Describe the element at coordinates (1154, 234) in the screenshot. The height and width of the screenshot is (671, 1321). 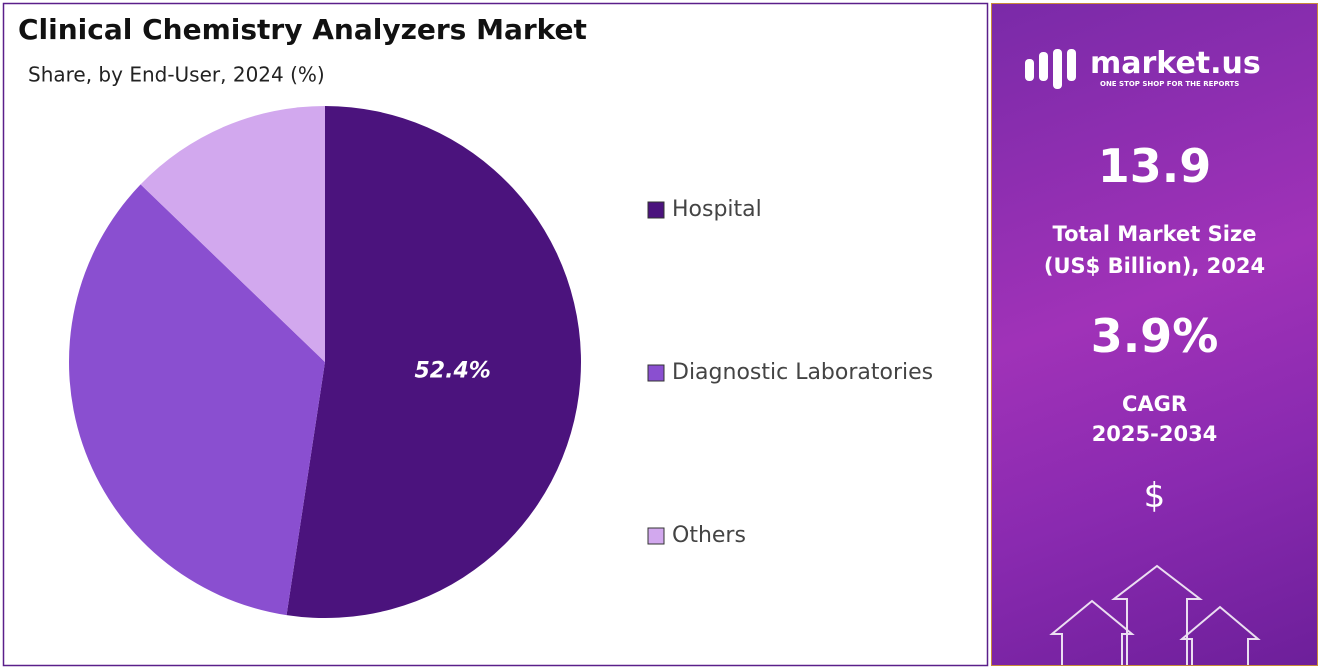
I see `market-size-label: Total Market Size` at that location.